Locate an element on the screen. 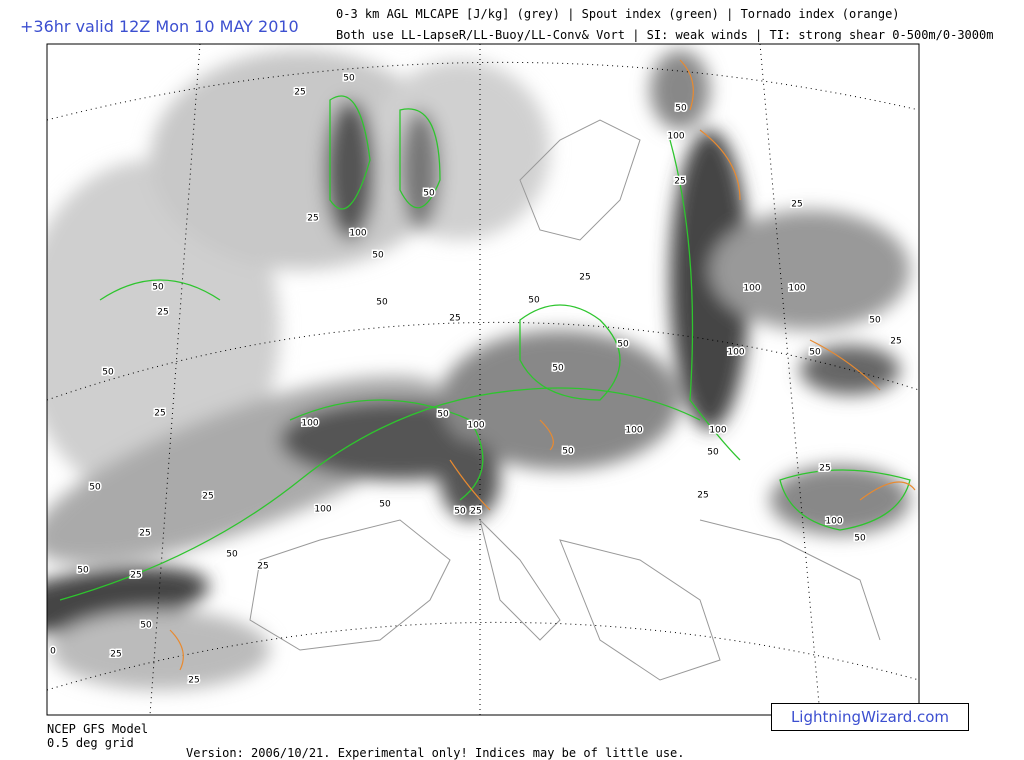 The image size is (1024, 760). grid-note: 0.5 deg grid is located at coordinates (90, 743).